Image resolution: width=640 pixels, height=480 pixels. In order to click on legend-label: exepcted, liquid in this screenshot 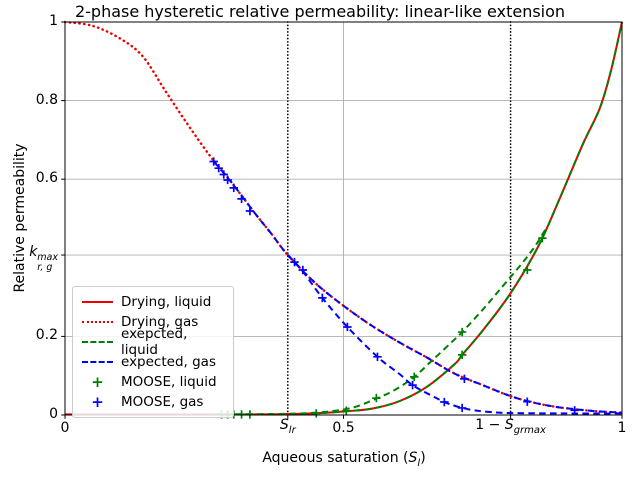, I will do `click(154, 342)`.